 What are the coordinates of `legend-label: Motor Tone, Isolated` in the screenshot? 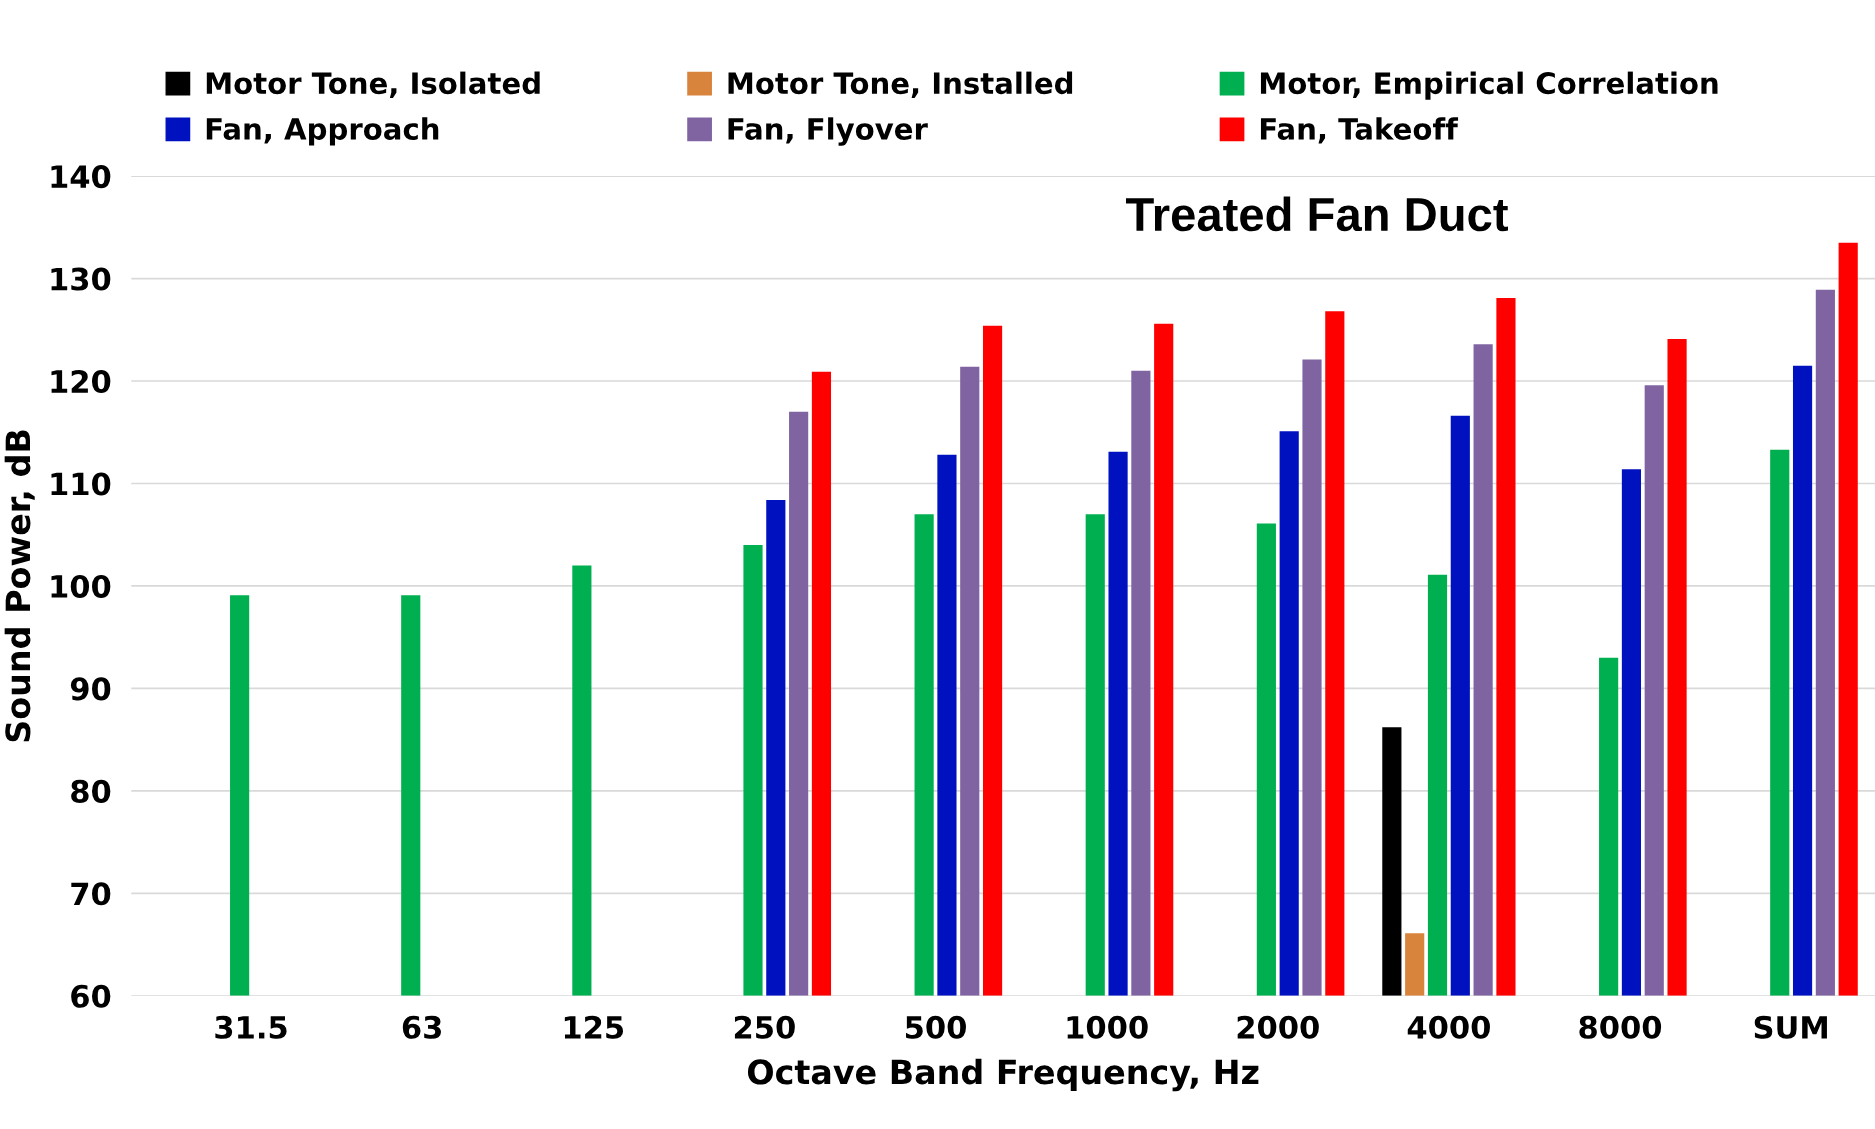 It's located at (373, 84).